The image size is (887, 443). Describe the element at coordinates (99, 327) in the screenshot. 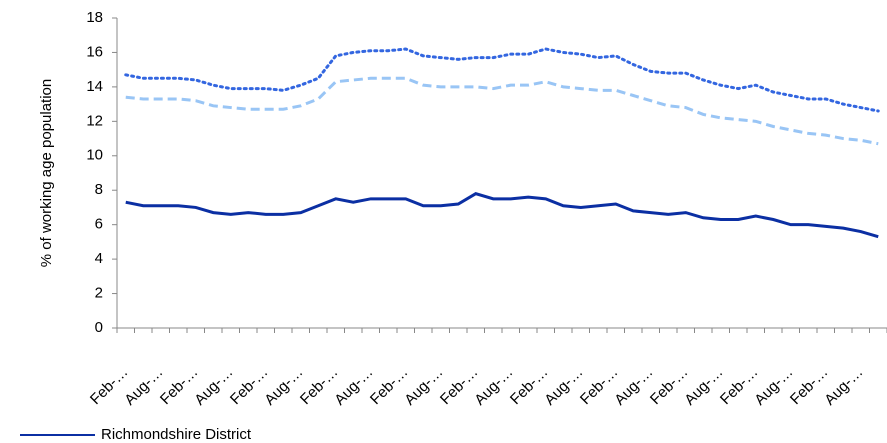

I see `y-tick-label: 0` at that location.